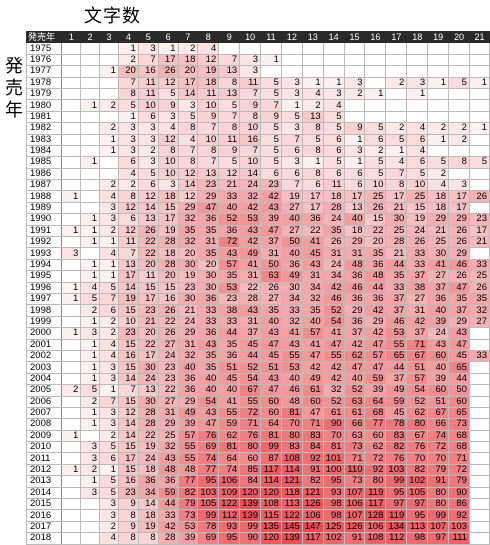  Describe the element at coordinates (438, 504) in the screenshot. I see `count-cell: 80` at that location.